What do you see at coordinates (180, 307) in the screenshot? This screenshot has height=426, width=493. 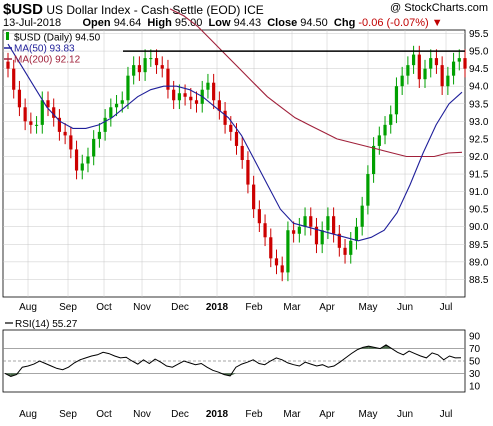 I see `x-axis-label: Dec` at bounding box center [180, 307].